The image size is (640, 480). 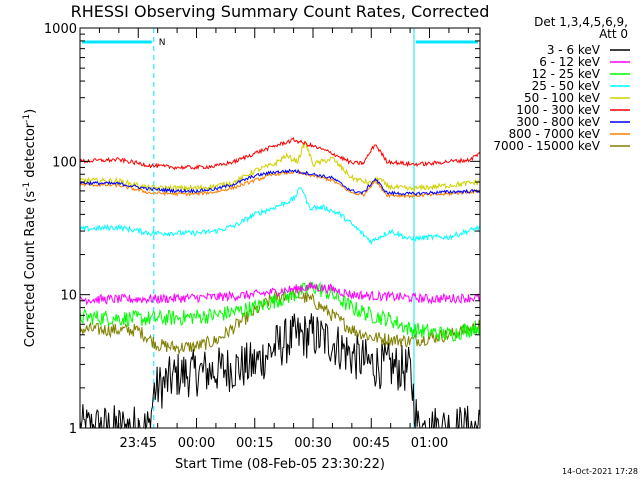 I want to click on generated-timestamp: 14-Oct-2021 17:28, so click(x=600, y=471).